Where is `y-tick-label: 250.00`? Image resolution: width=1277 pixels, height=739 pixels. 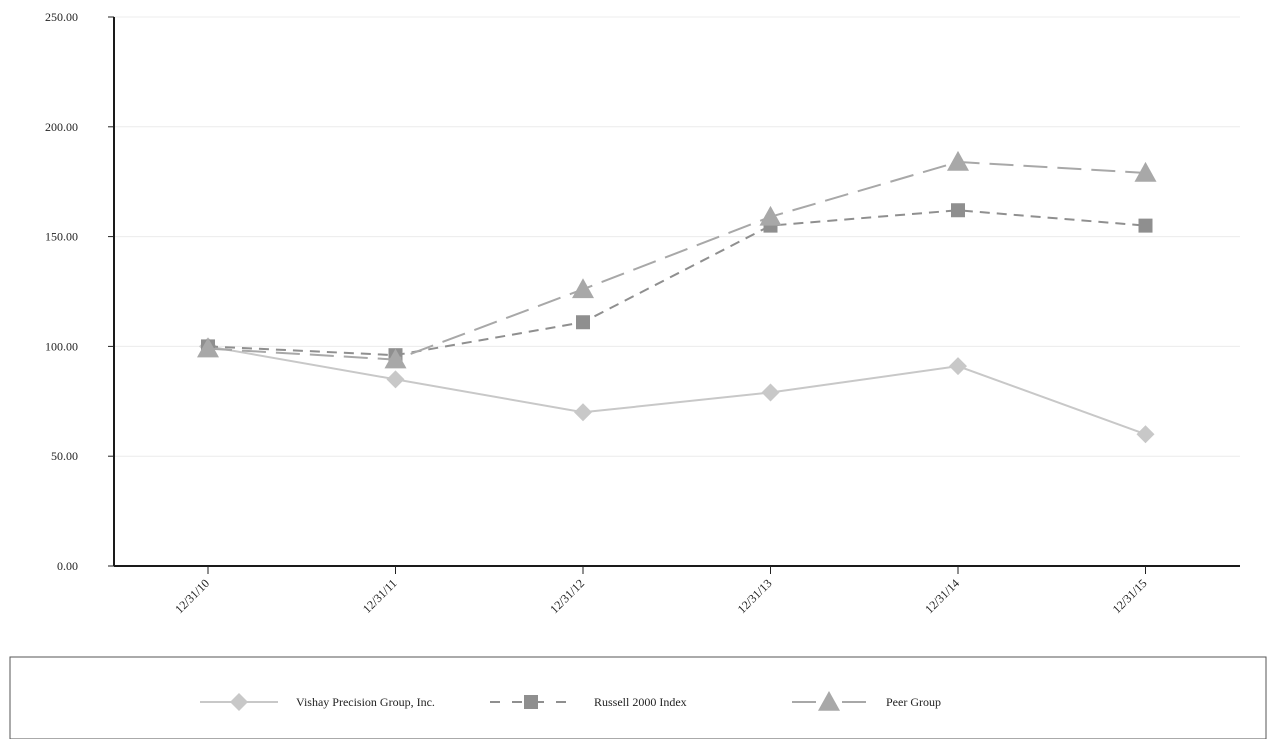
y-tick-label: 250.00 is located at coordinates (61, 17).